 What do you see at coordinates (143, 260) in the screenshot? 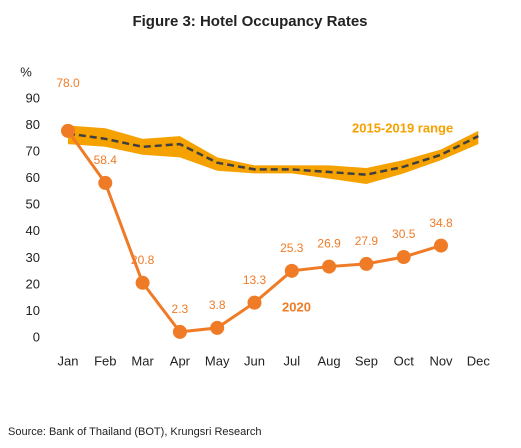
I see `data-label: 20.8` at bounding box center [143, 260].